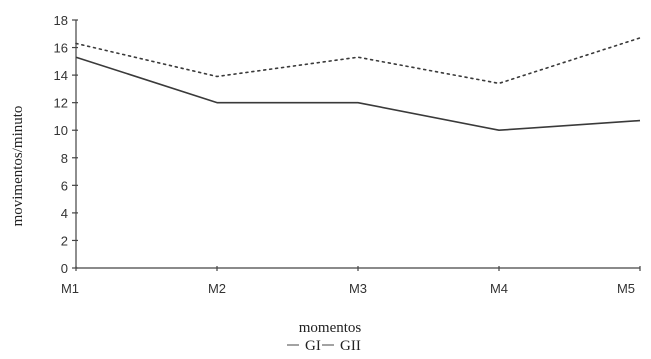 The height and width of the screenshot is (359, 651). Describe the element at coordinates (61, 48) in the screenshot. I see `y-tick-label: 16` at that location.